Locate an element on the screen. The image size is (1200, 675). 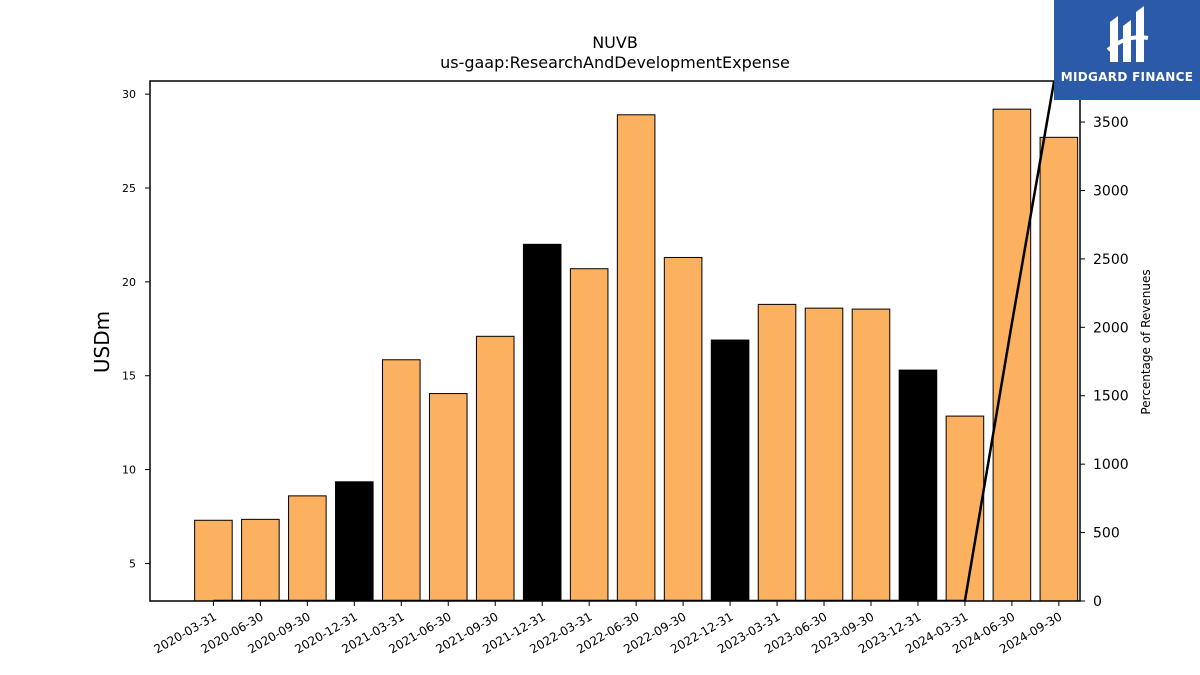
y2-tick-label: 0 is located at coordinates (1097, 602).